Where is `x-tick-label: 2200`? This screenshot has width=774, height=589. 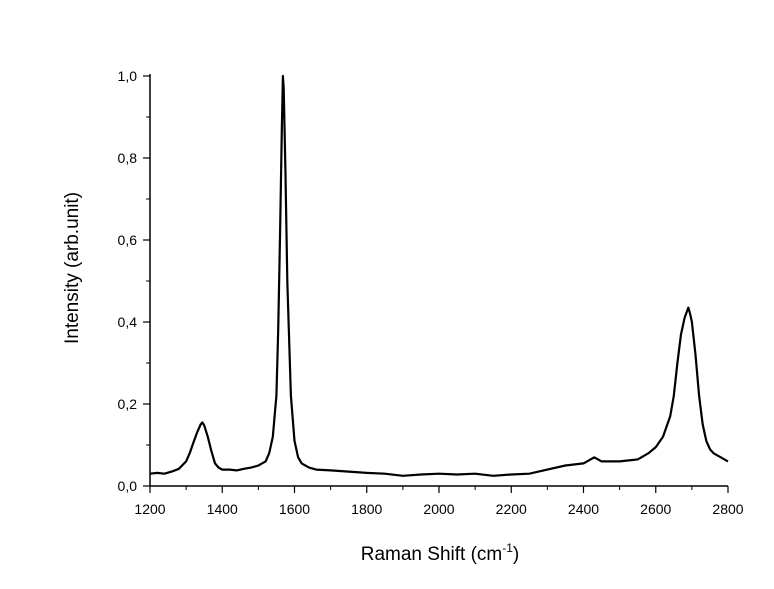
x-tick-label: 2200 is located at coordinates (511, 509).